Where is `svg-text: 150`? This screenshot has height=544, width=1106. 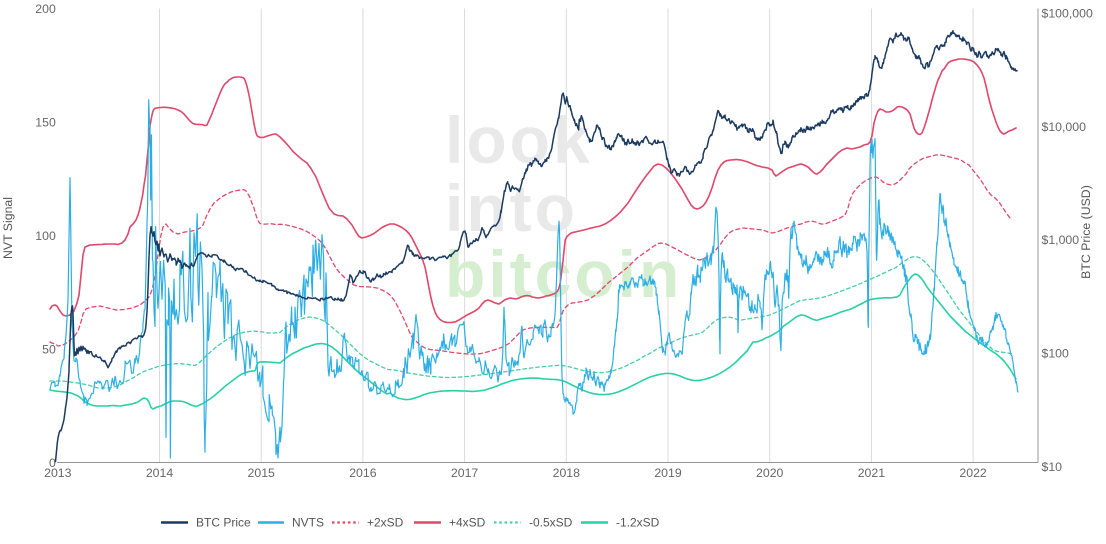
svg-text: 150 is located at coordinates (45, 123).